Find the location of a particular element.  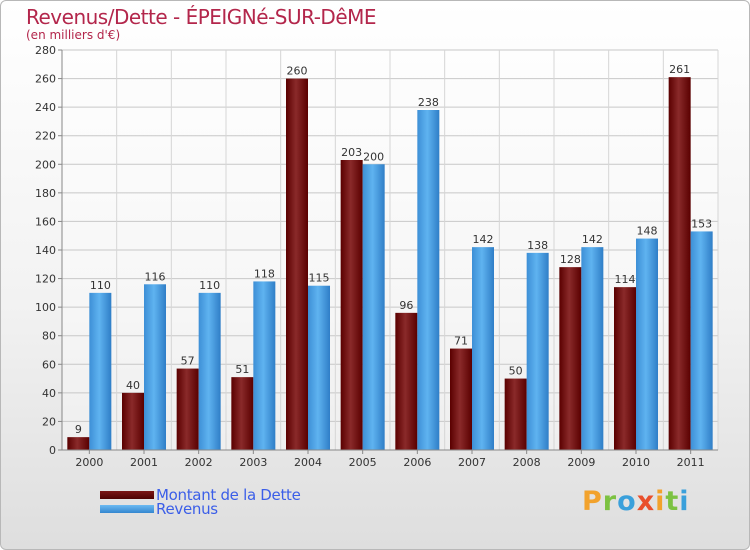

data-label: 200 is located at coordinates (373, 156).